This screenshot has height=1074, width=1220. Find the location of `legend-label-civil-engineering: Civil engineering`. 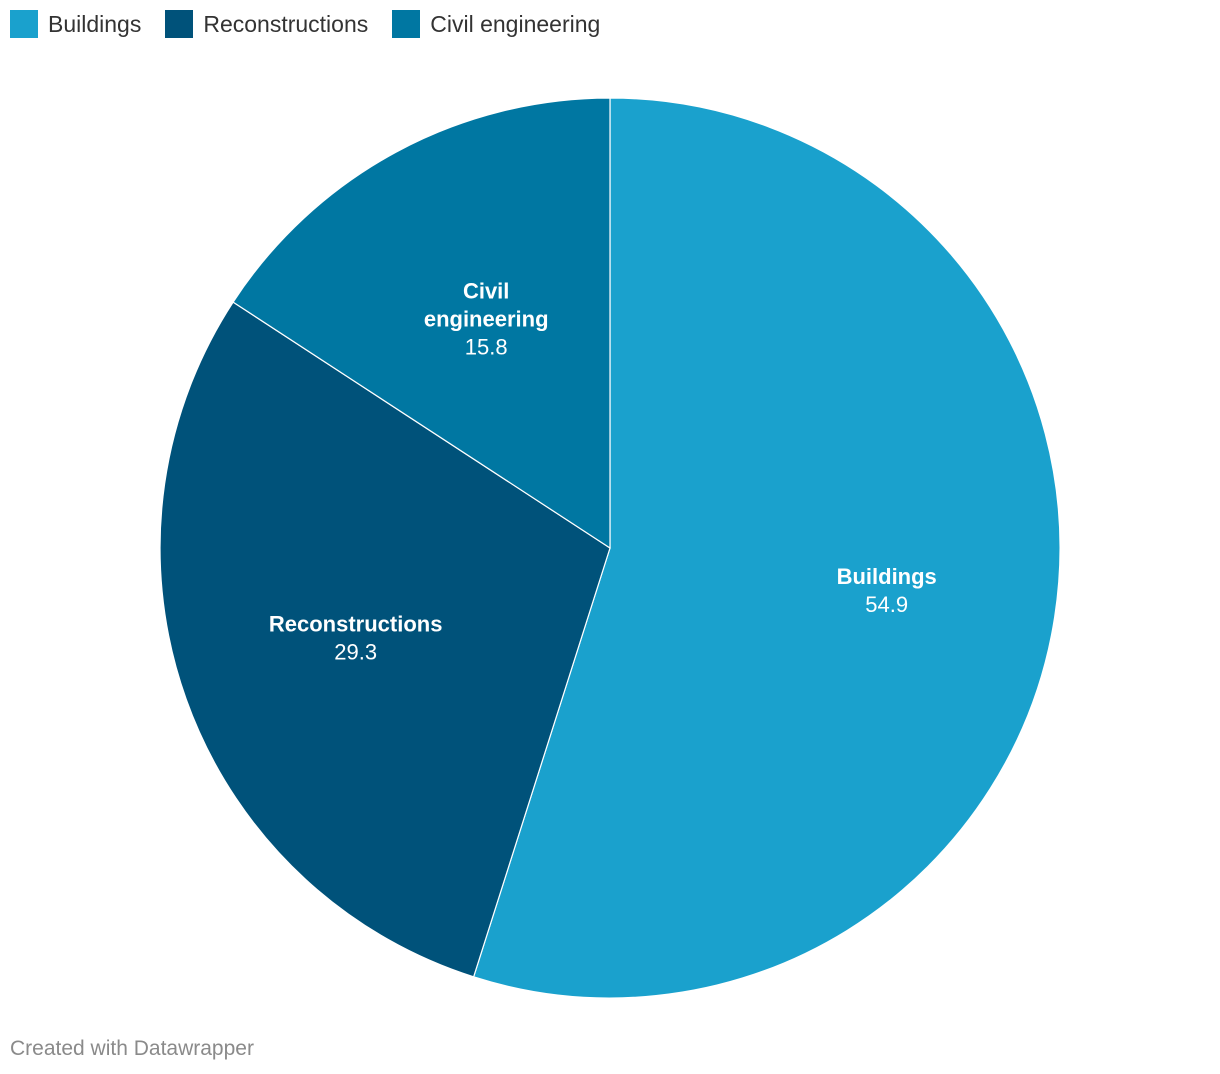

legend-label-civil-engineering: Civil engineering is located at coordinates (515, 23).